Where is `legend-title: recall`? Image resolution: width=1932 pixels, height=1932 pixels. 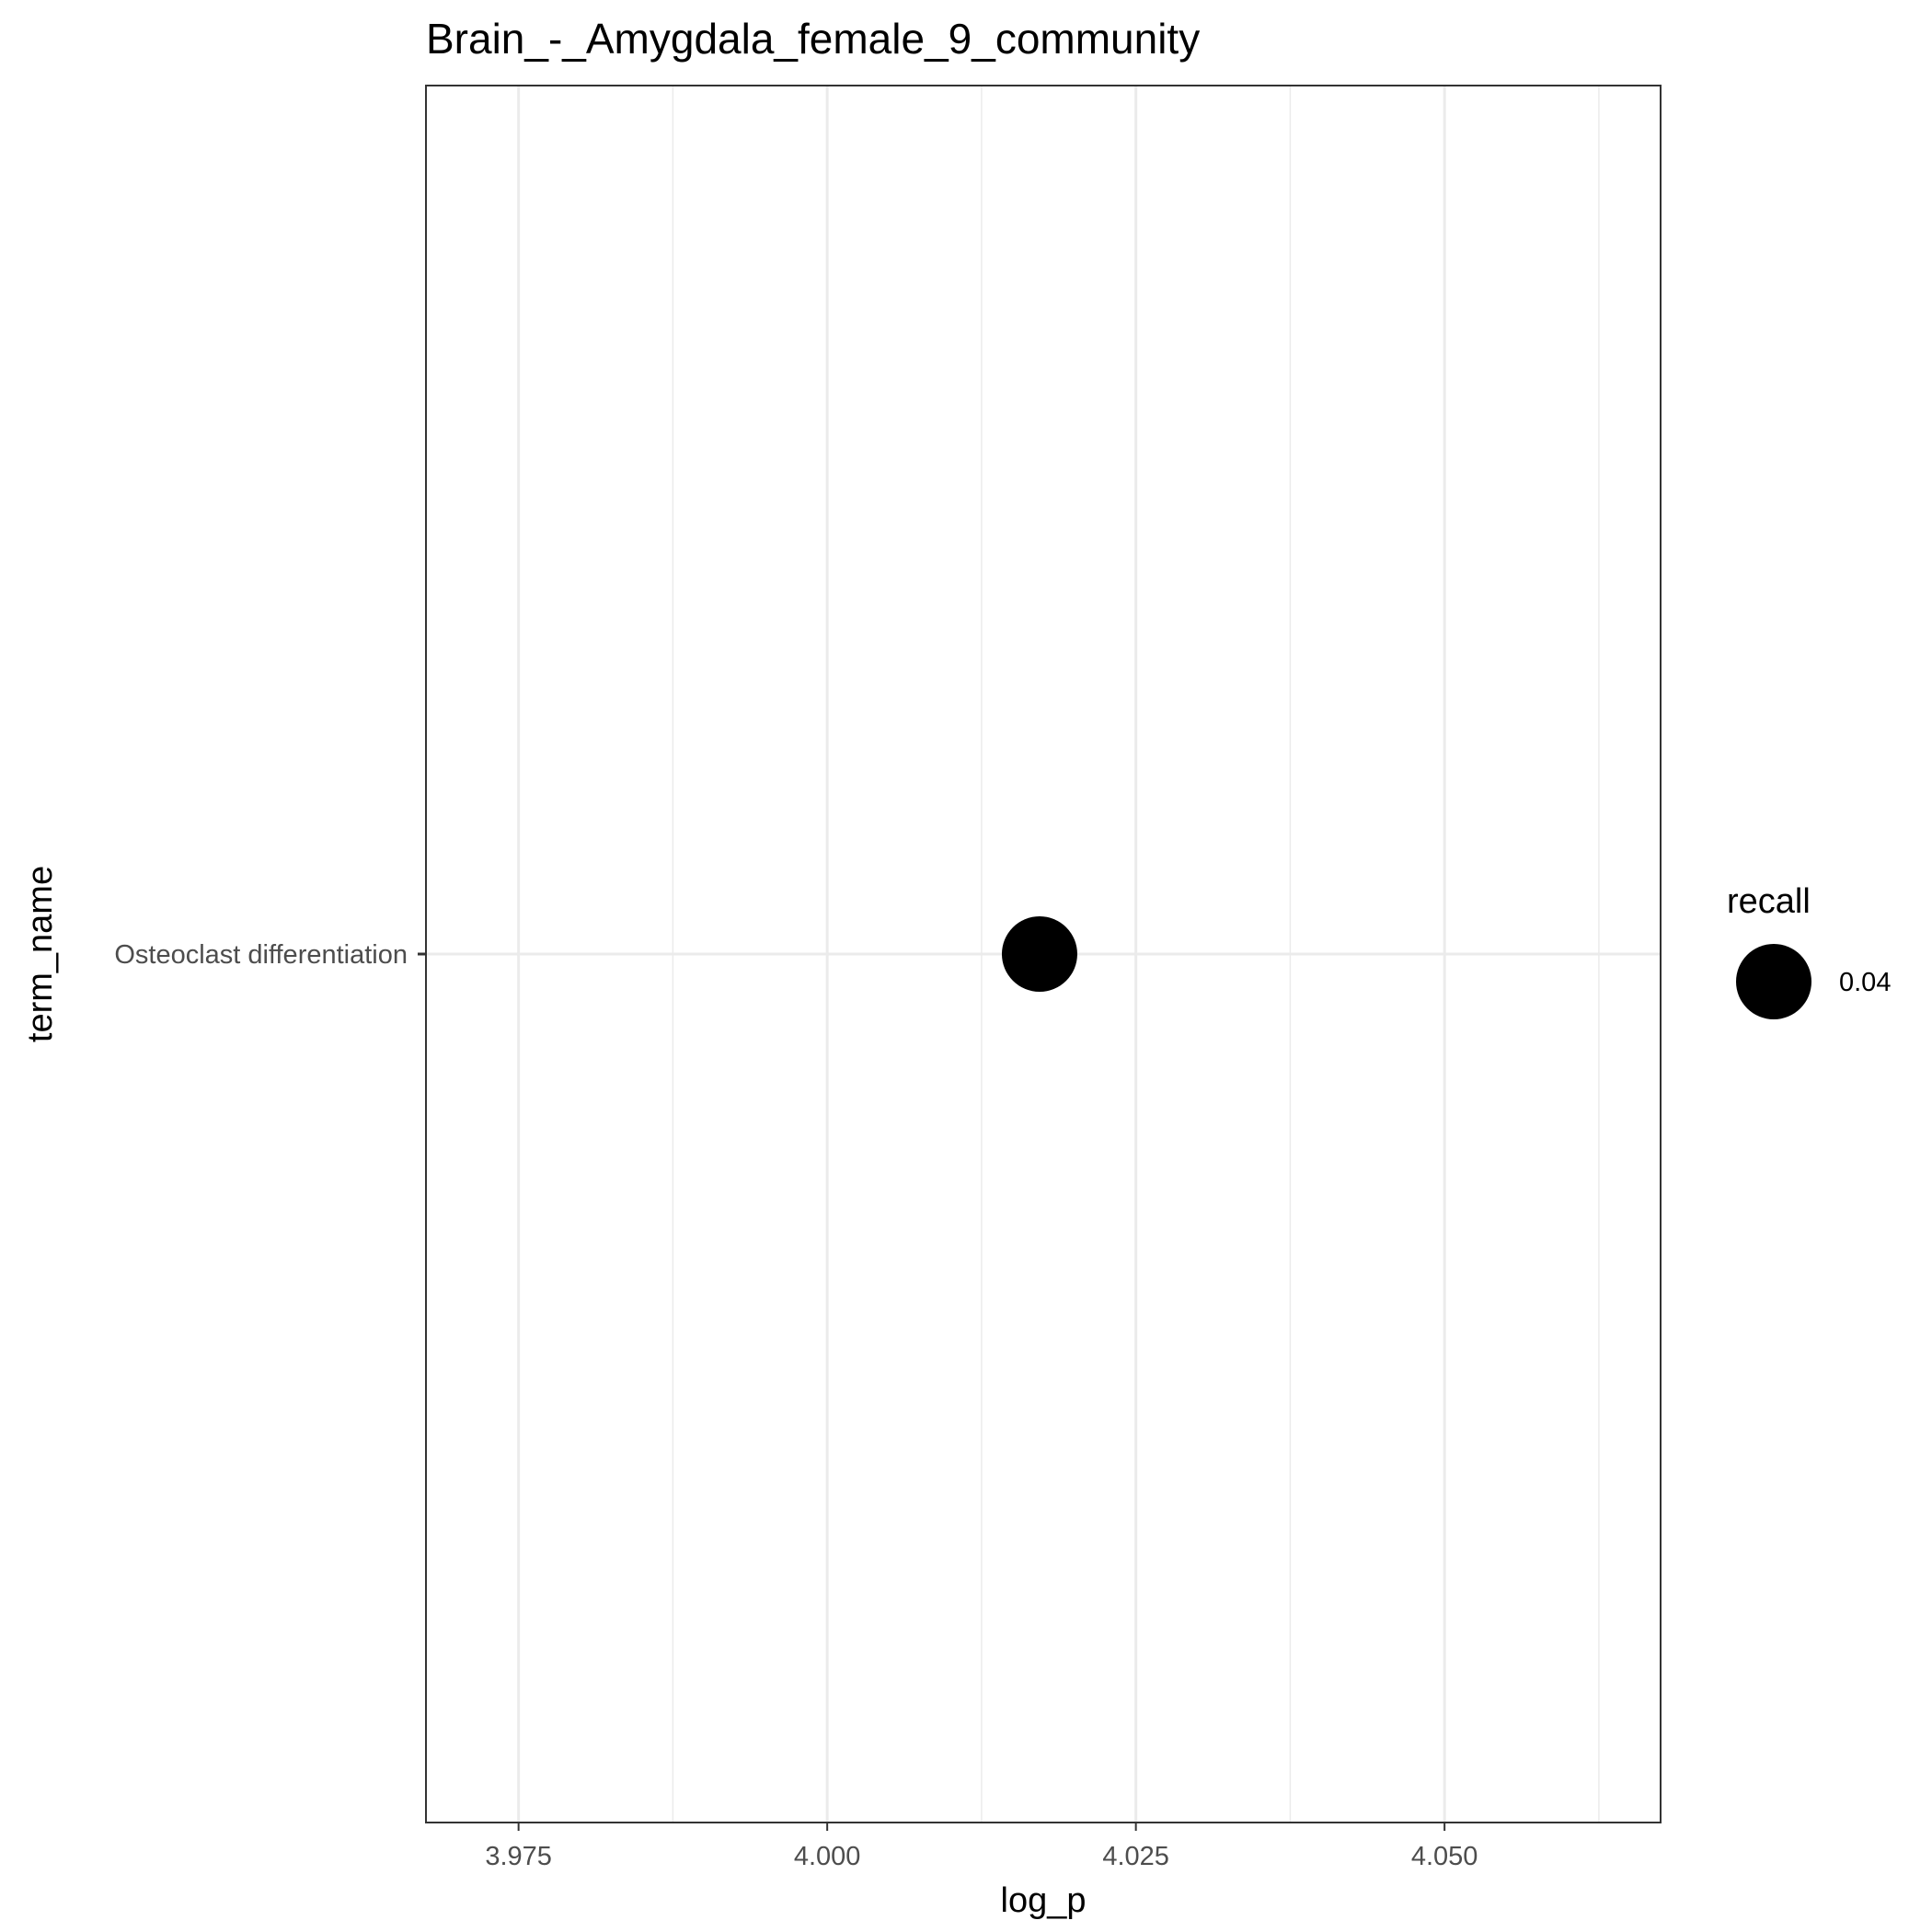
legend-title: recall is located at coordinates (1769, 901).